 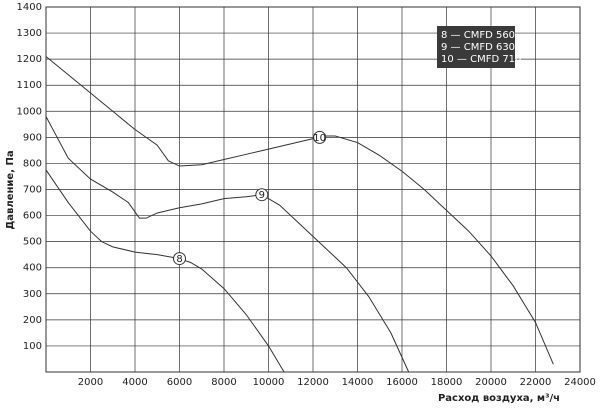 What do you see at coordinates (580, 382) in the screenshot?
I see `x-tick-label: 24000` at bounding box center [580, 382].